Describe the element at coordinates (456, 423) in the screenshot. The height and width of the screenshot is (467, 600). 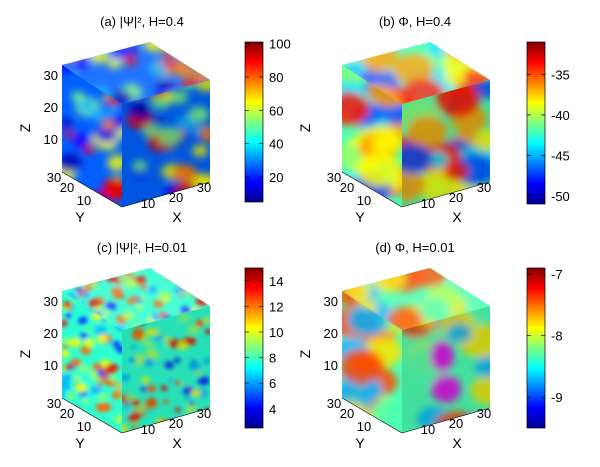
I see `x-tick-label: 20` at that location.